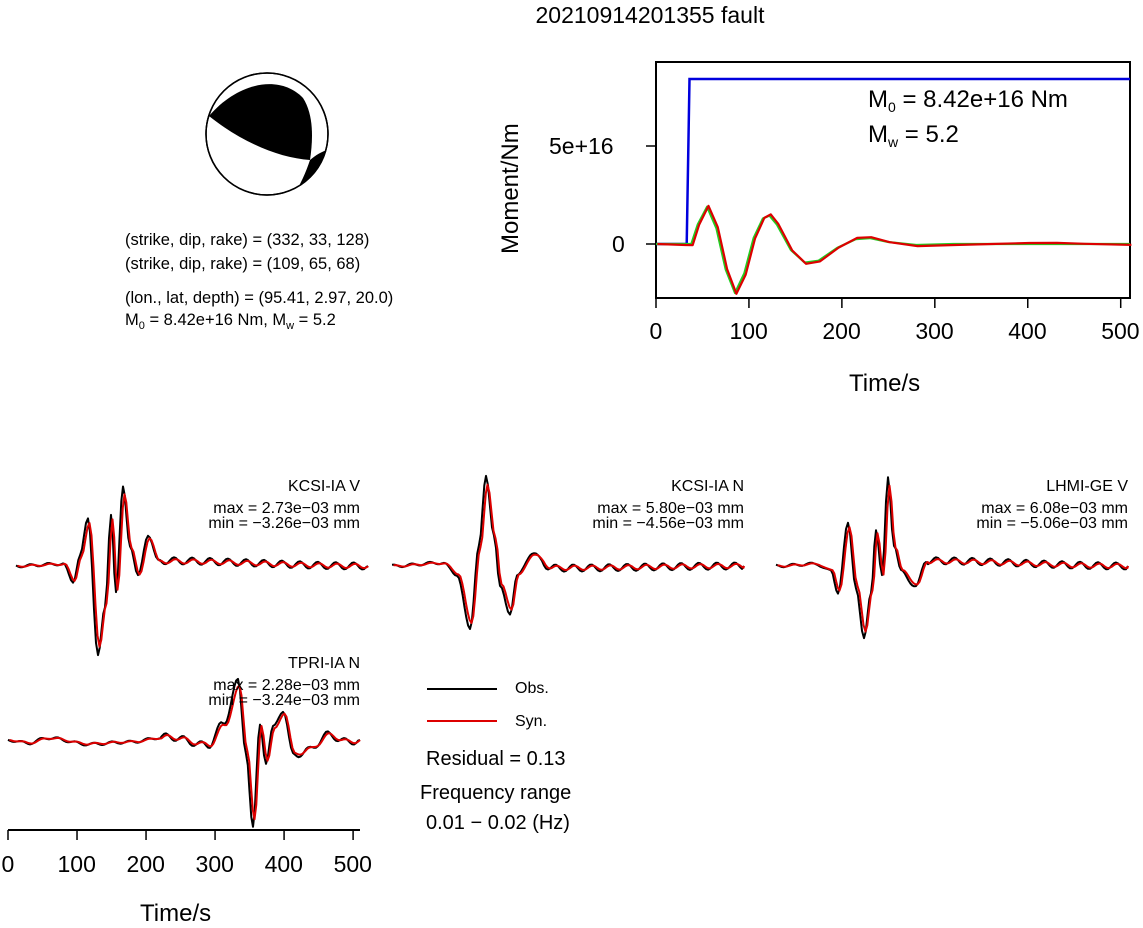 The image size is (1143, 928). What do you see at coordinates (531, 721) in the screenshot?
I see `legend-syn-label: Syn.` at bounding box center [531, 721].